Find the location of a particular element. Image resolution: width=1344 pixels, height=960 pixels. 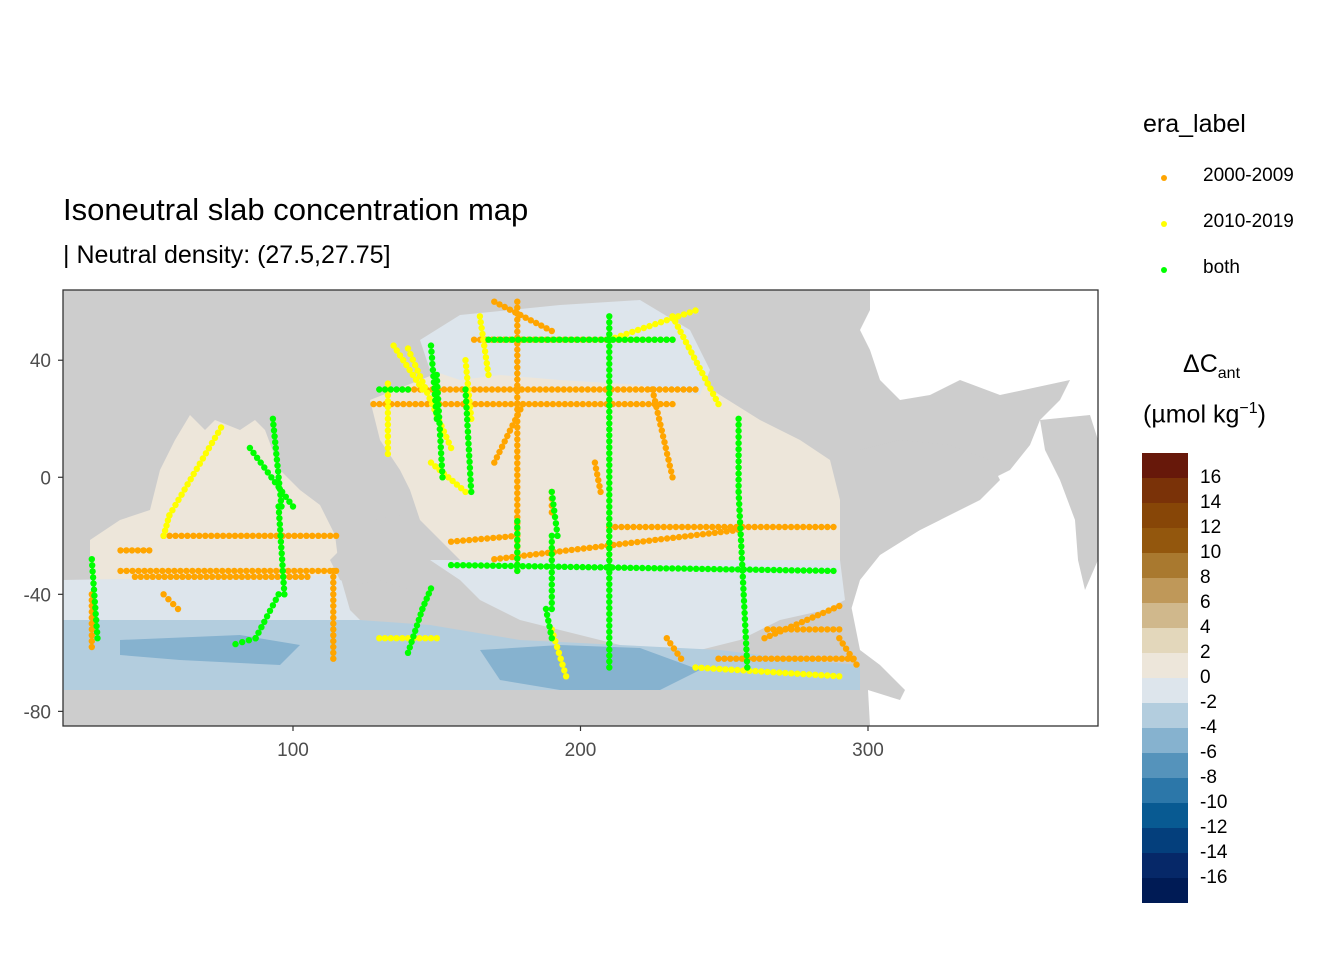

y-tick-label: 40 is located at coordinates (40, 361).